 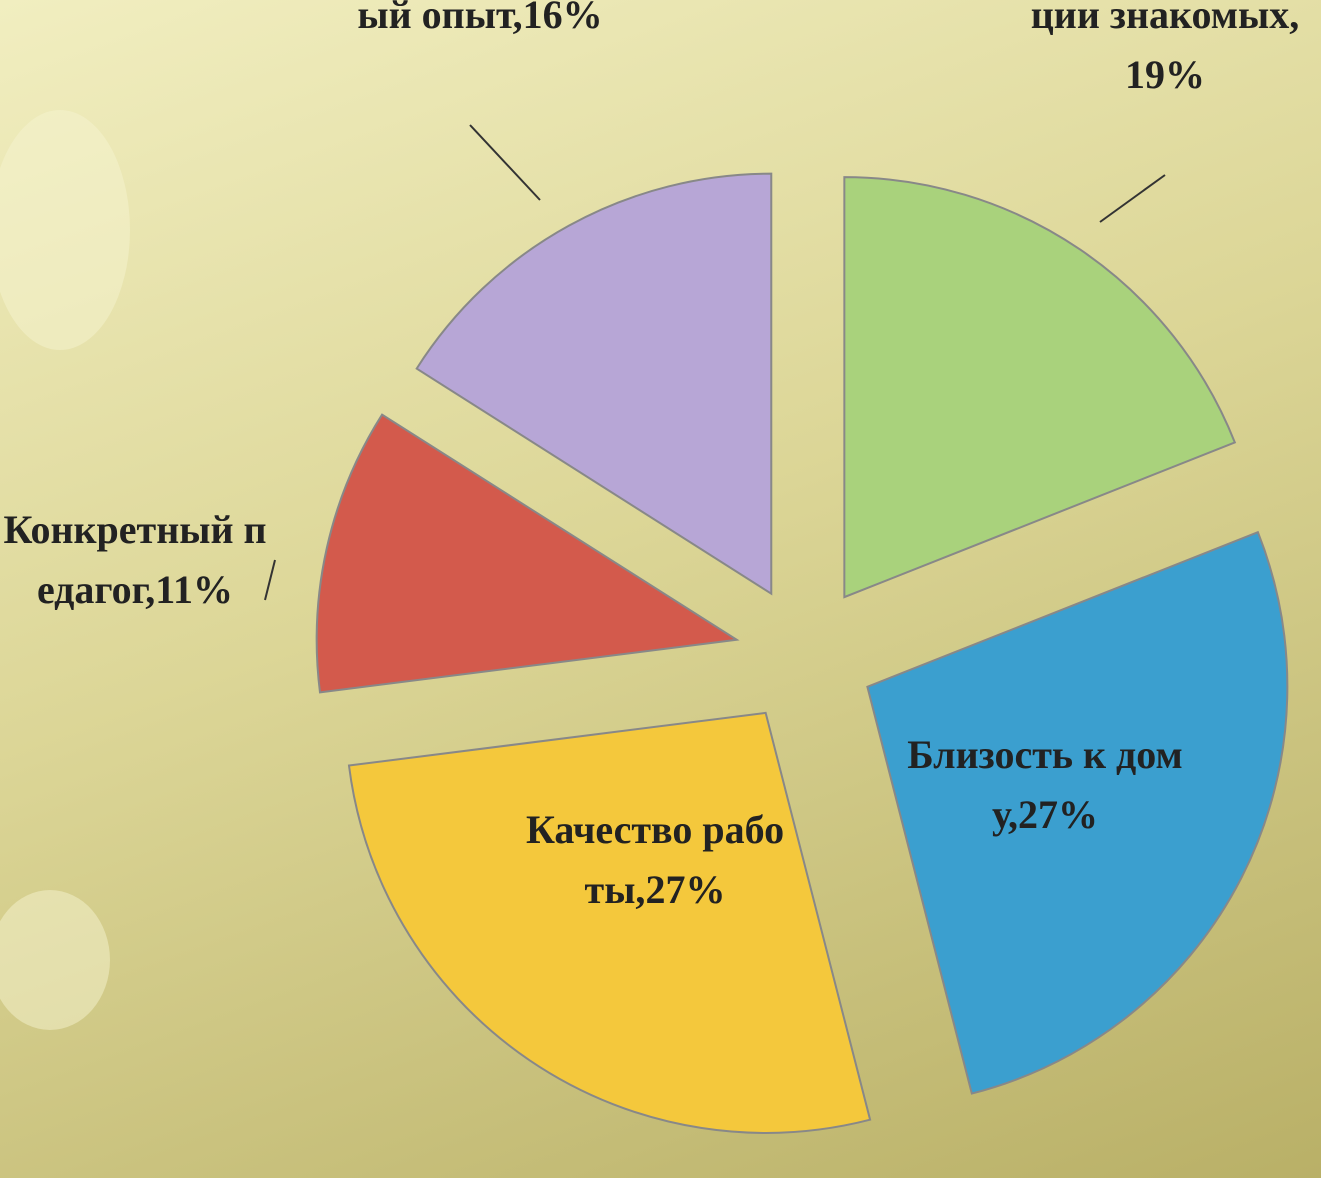 I want to click on slice-name: Близость к дому,, so click(x=1045, y=784).